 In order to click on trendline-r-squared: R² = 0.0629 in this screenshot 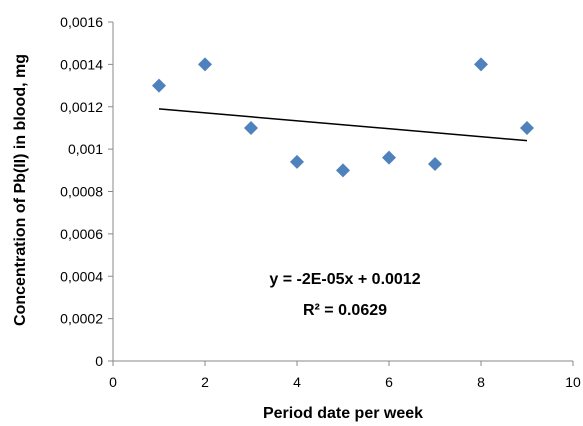, I will do `click(345, 310)`.